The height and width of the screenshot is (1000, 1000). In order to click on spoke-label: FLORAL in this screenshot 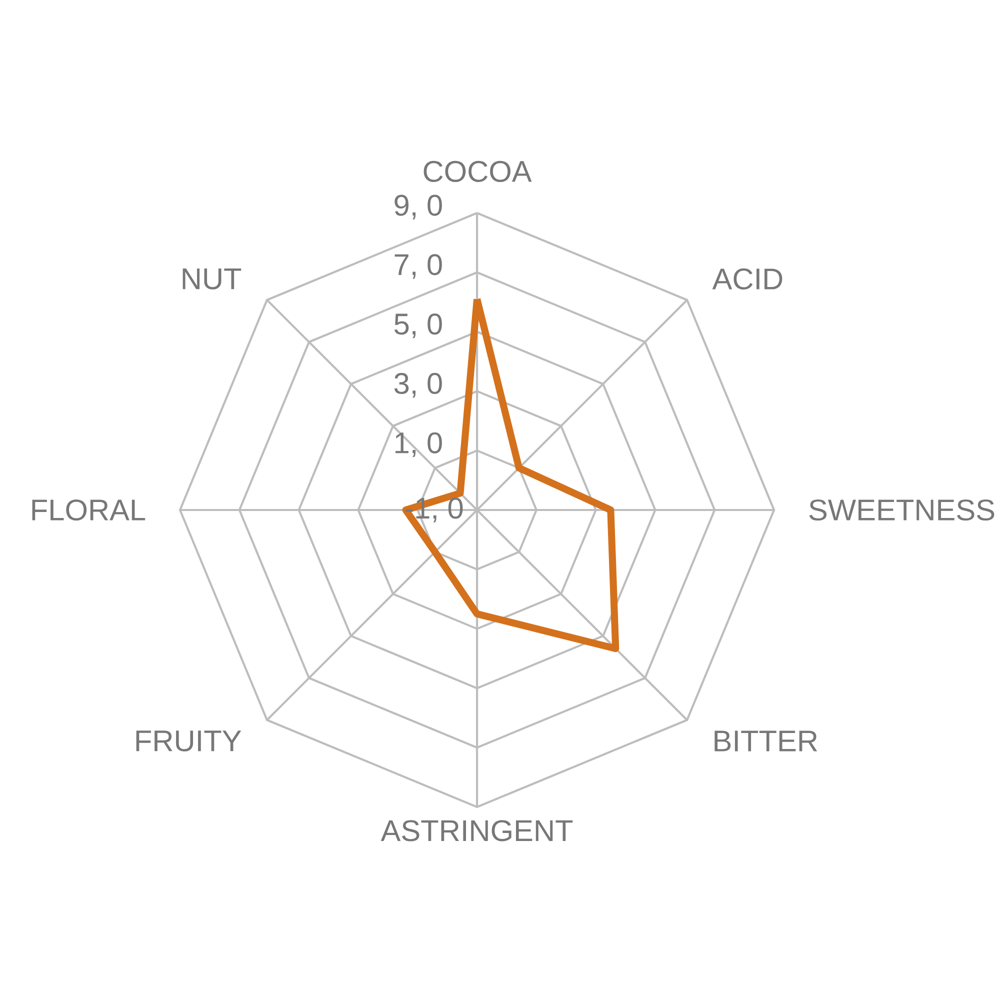, I will do `click(89, 510)`.